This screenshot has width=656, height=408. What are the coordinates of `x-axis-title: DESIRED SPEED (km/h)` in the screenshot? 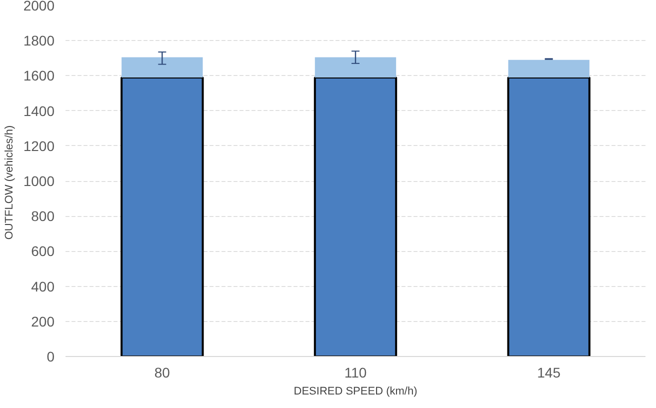 It's located at (356, 392).